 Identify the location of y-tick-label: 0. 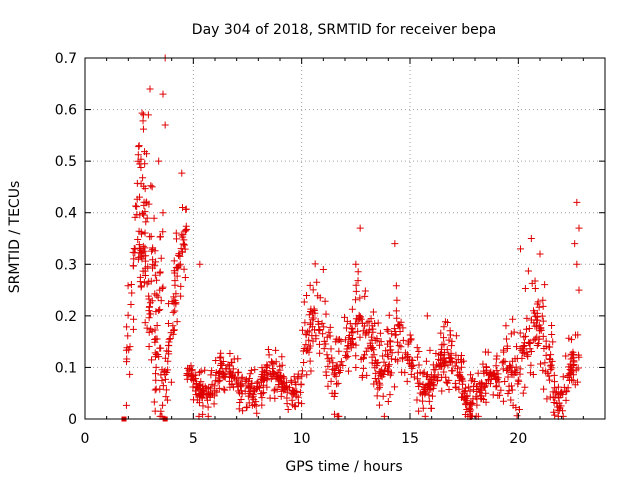
(72, 420).